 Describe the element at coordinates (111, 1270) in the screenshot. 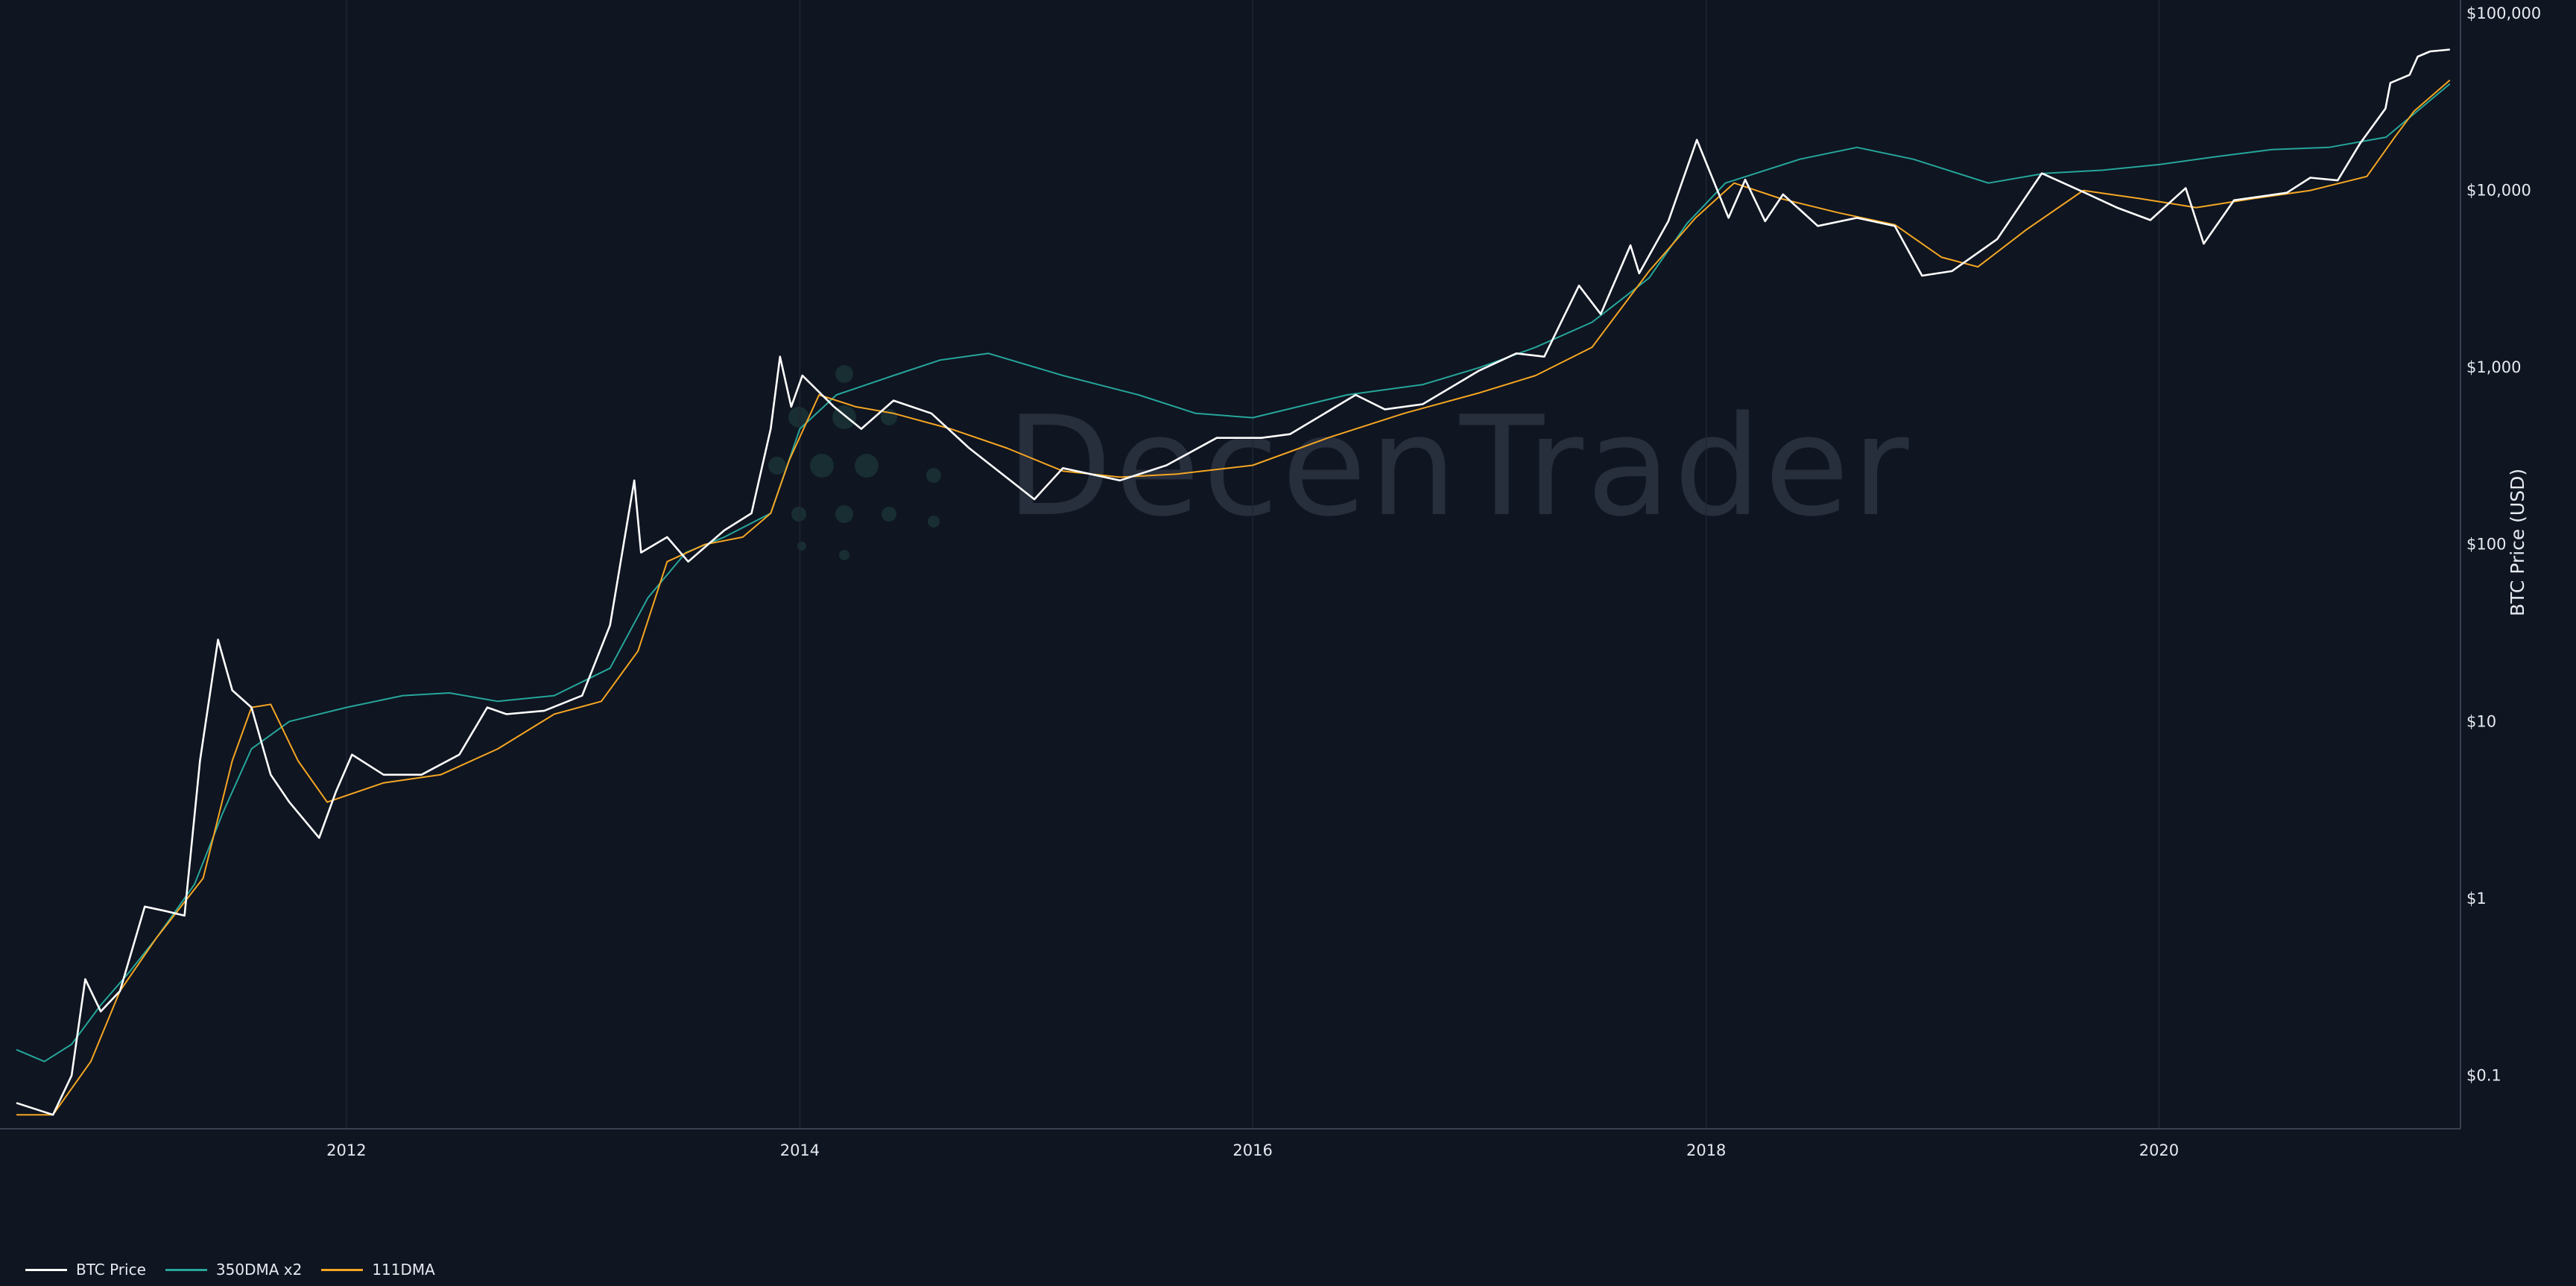

I see `legend-label-price: BTC Price` at that location.